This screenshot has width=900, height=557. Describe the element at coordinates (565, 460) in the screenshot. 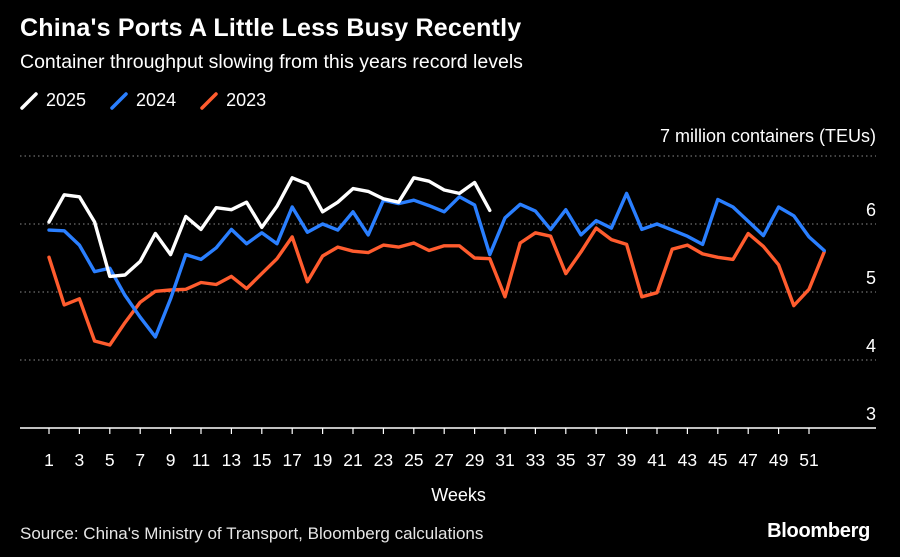

I see `x-tick-label: 35` at that location.